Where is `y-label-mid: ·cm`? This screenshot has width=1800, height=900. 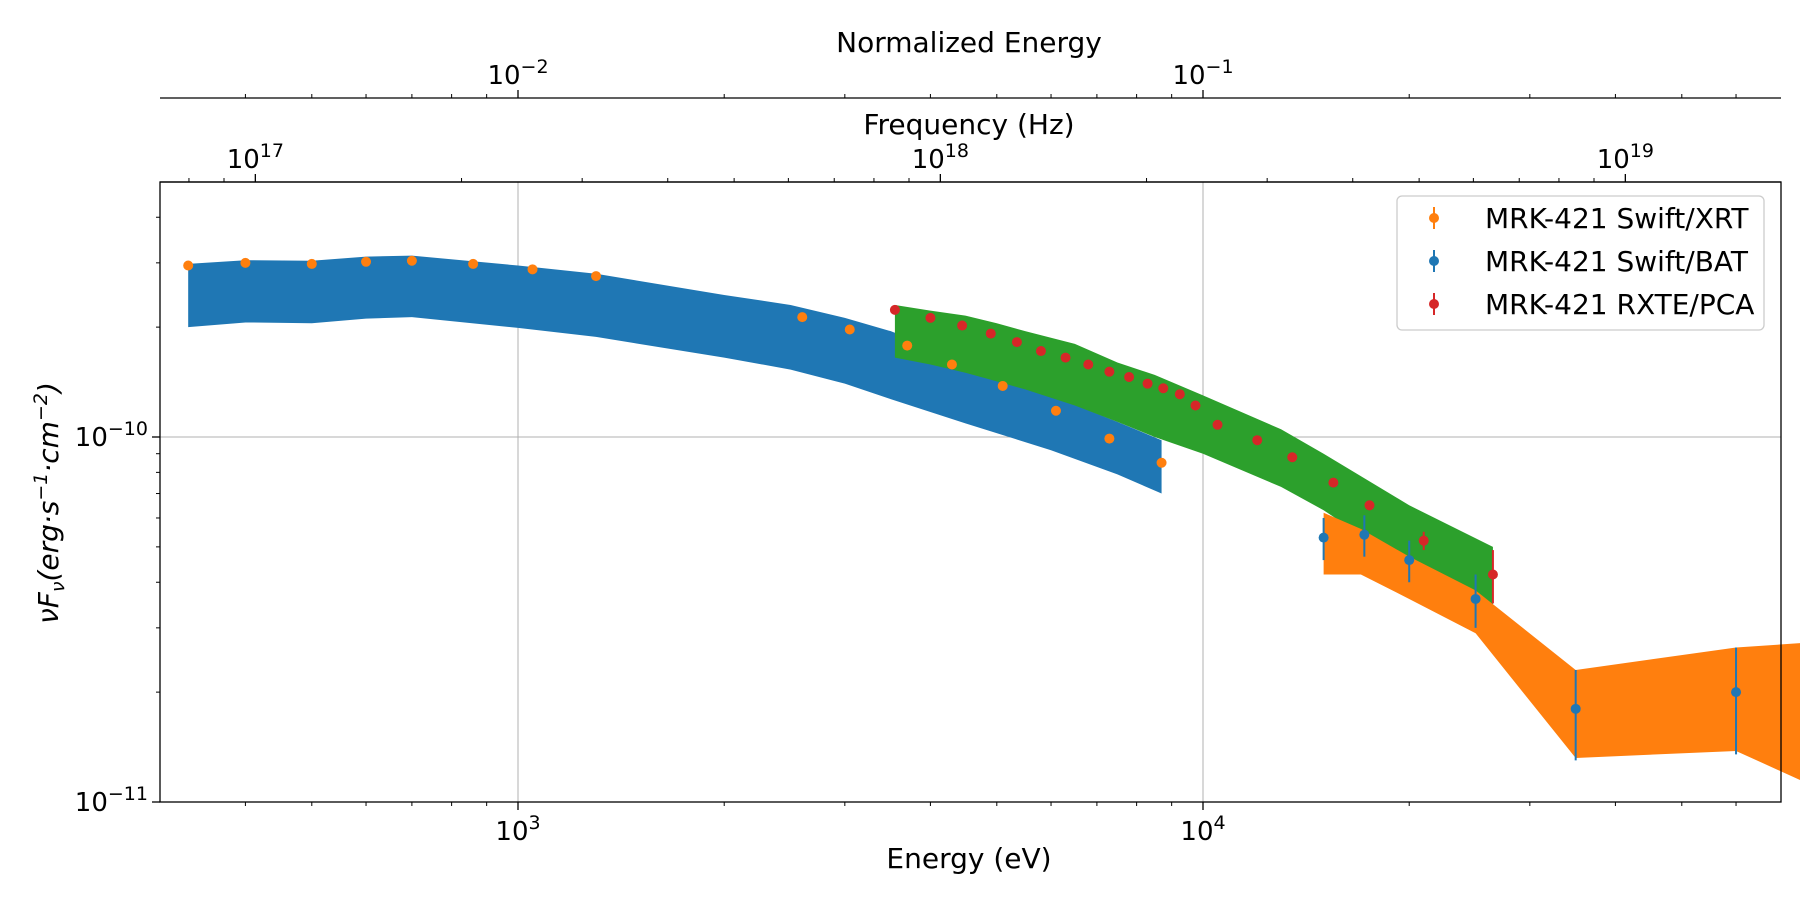
y-label-mid: ·cm is located at coordinates (48, 447).